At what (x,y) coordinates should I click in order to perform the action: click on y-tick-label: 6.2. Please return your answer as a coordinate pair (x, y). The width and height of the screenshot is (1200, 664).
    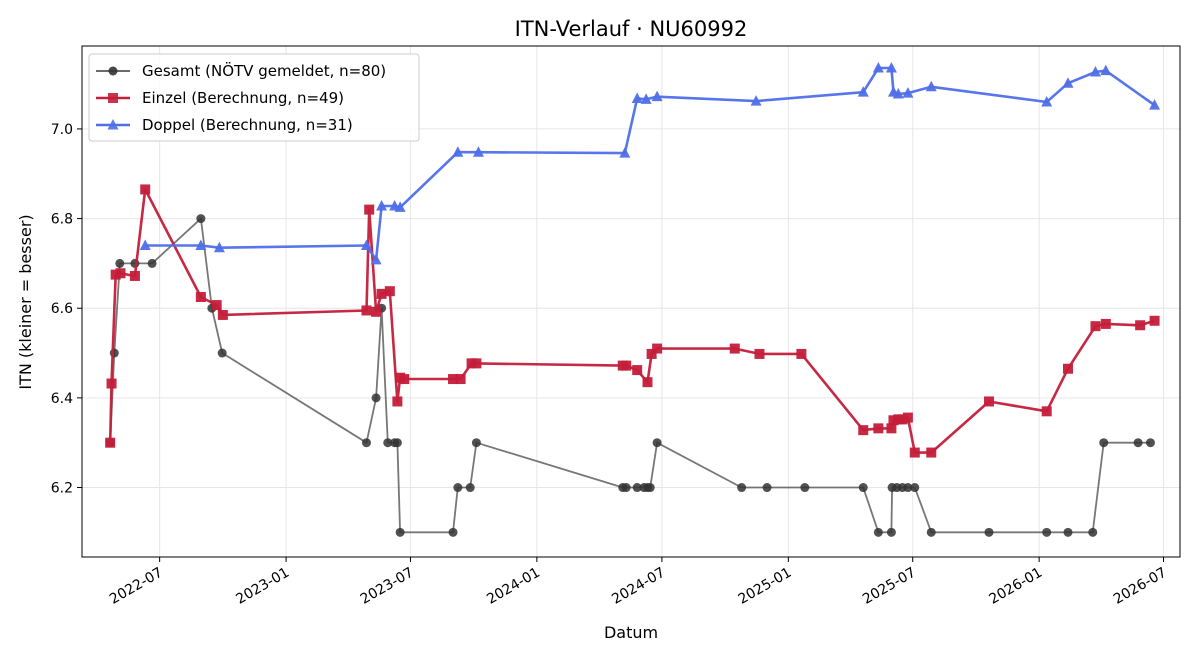
    Looking at the image, I should click on (62, 489).